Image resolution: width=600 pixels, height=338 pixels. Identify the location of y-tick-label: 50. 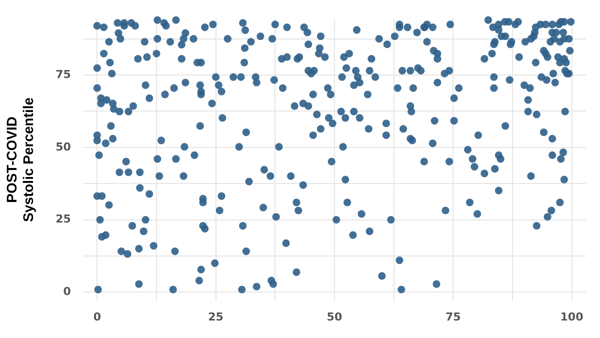
(64, 147).